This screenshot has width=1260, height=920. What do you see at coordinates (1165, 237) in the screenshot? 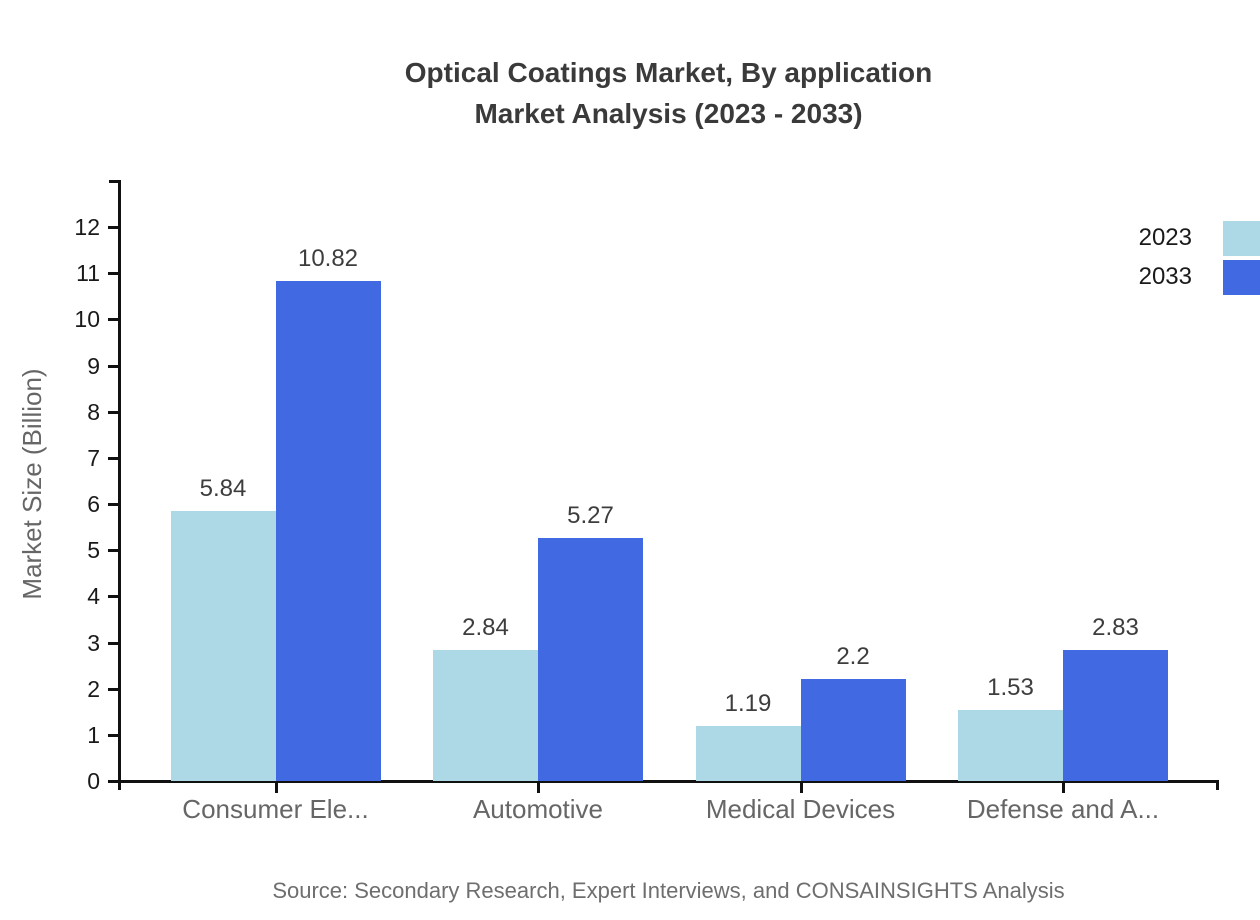
I see `legend-label-2023: 2023` at bounding box center [1165, 237].